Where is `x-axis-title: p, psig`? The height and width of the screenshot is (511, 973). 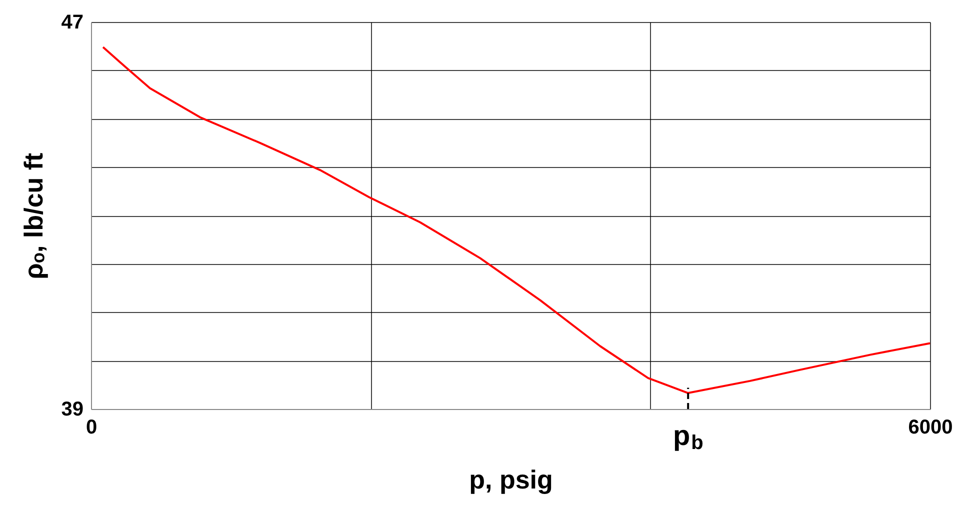
x-axis-title: p, psig is located at coordinates (511, 479).